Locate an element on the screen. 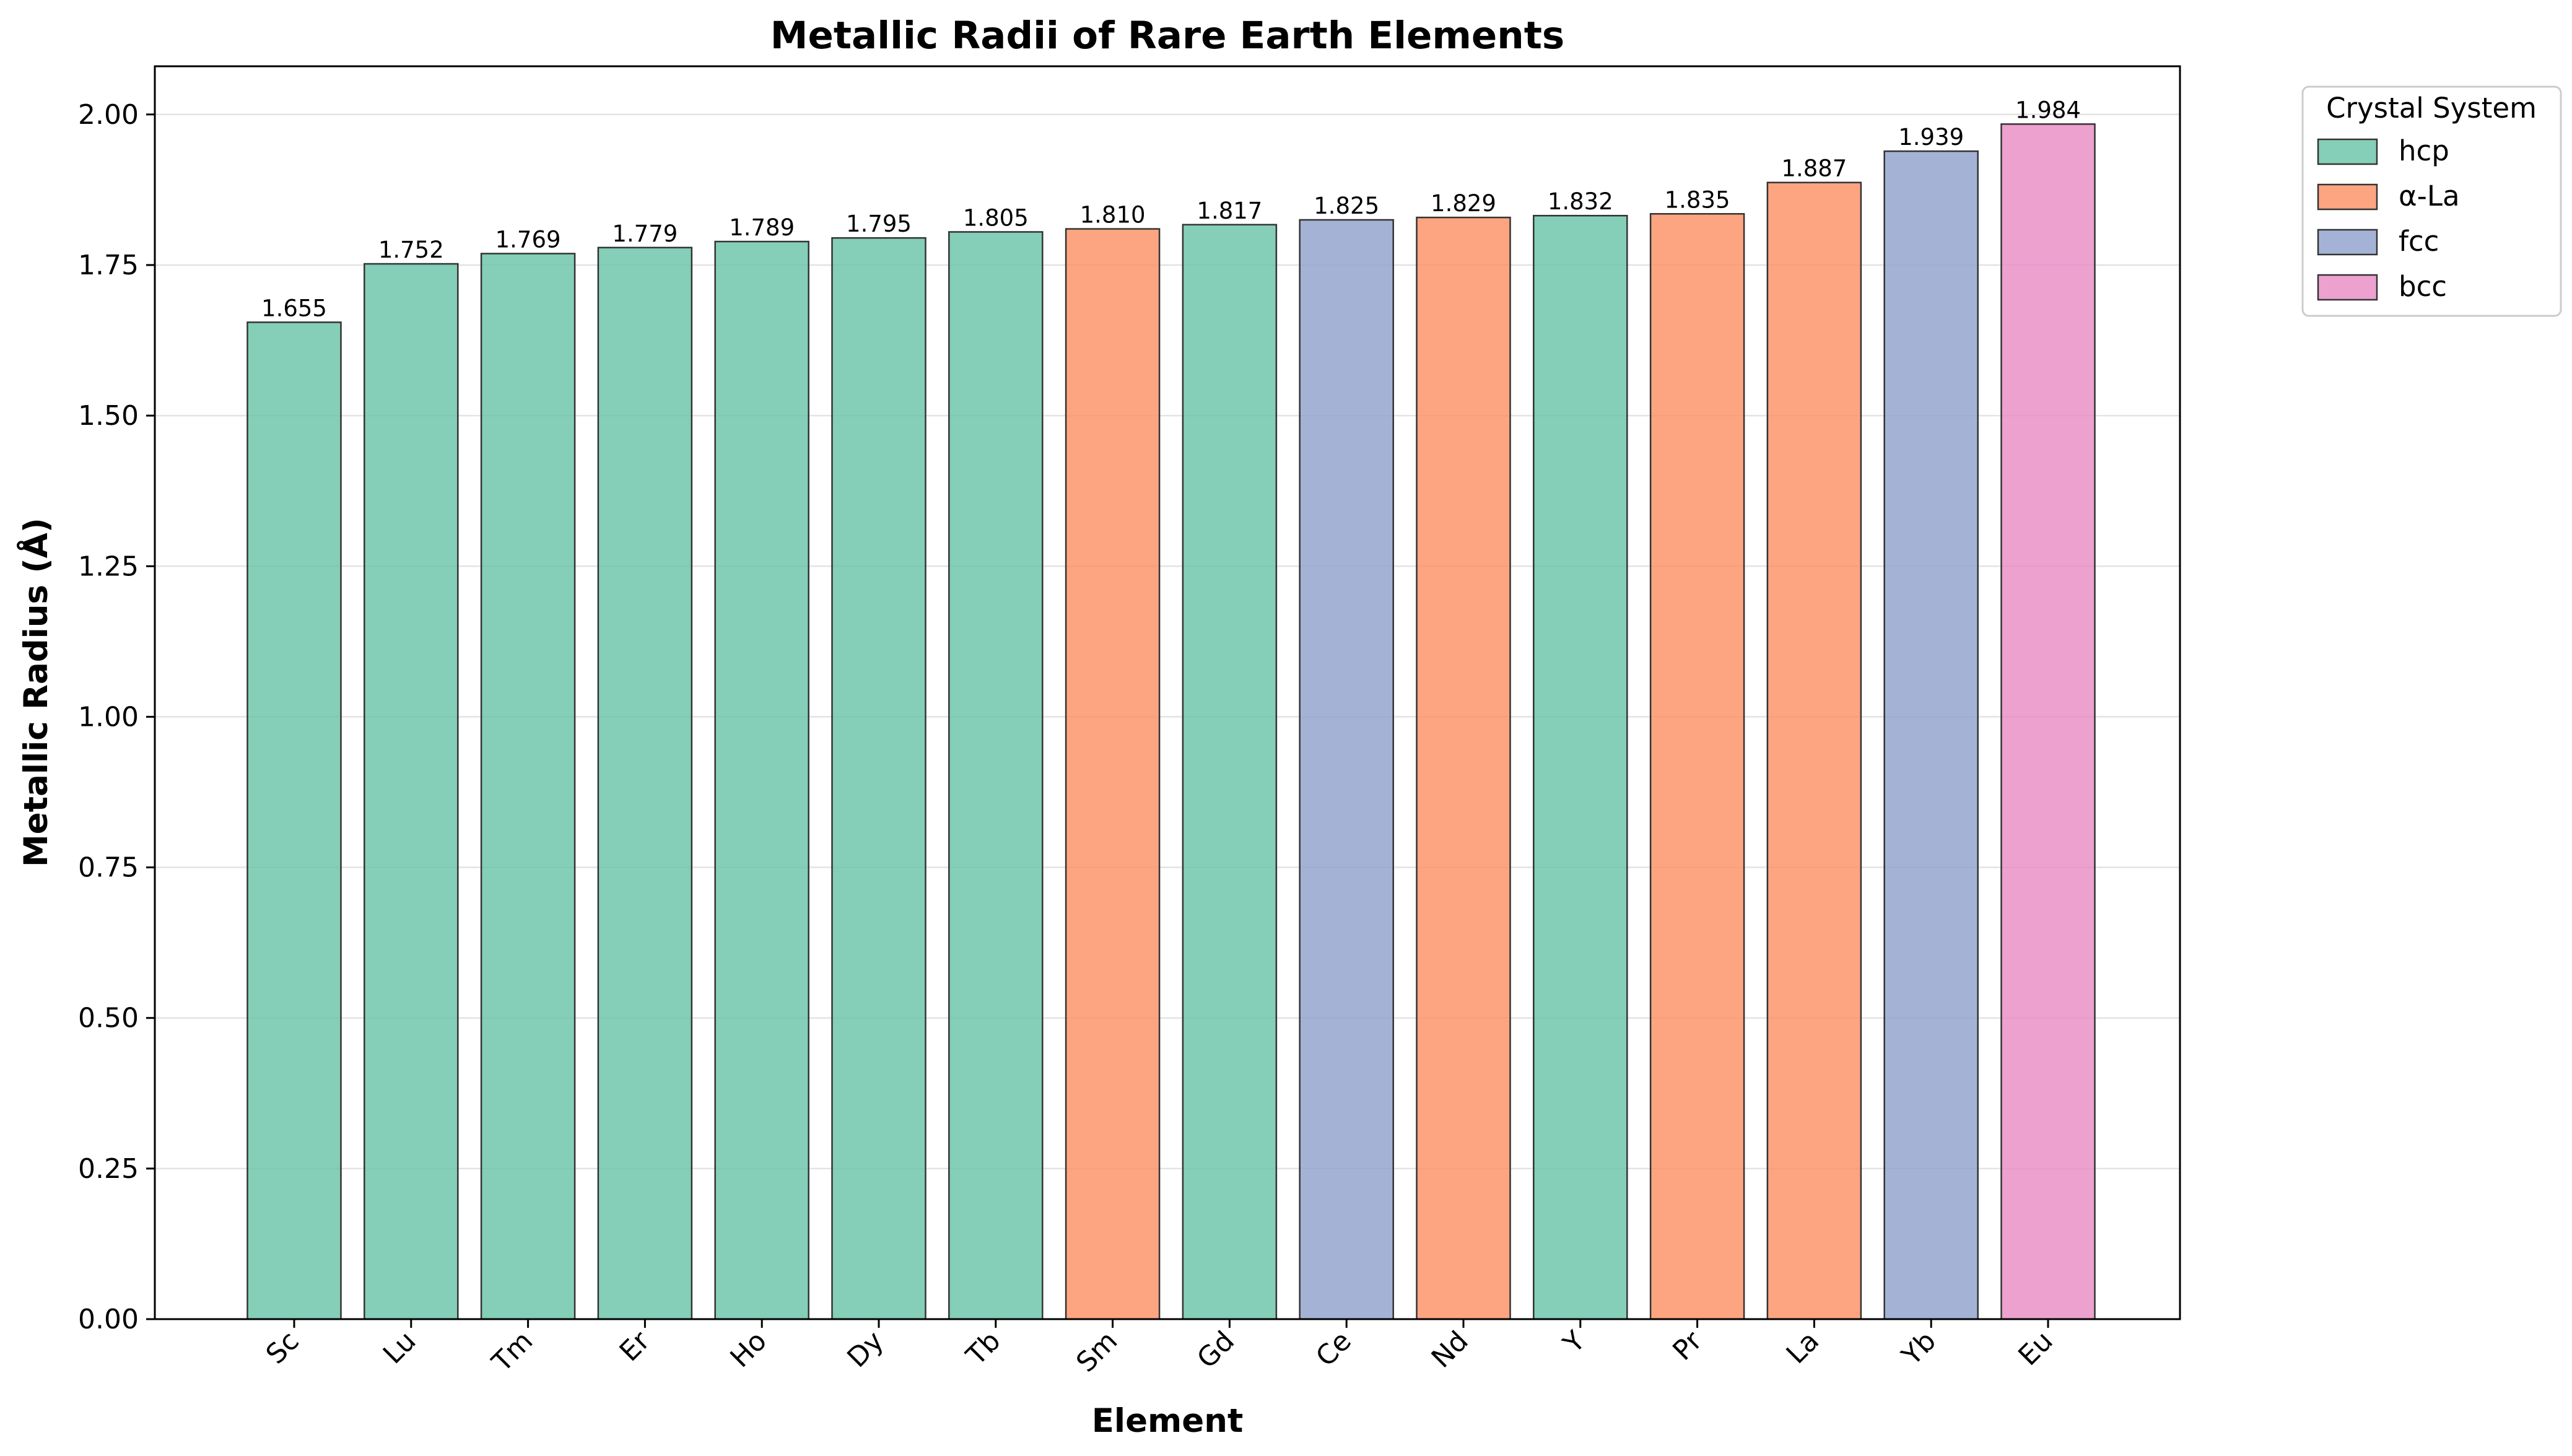 This screenshot has width=2572, height=1456. legend-label: fcc is located at coordinates (2419, 241).